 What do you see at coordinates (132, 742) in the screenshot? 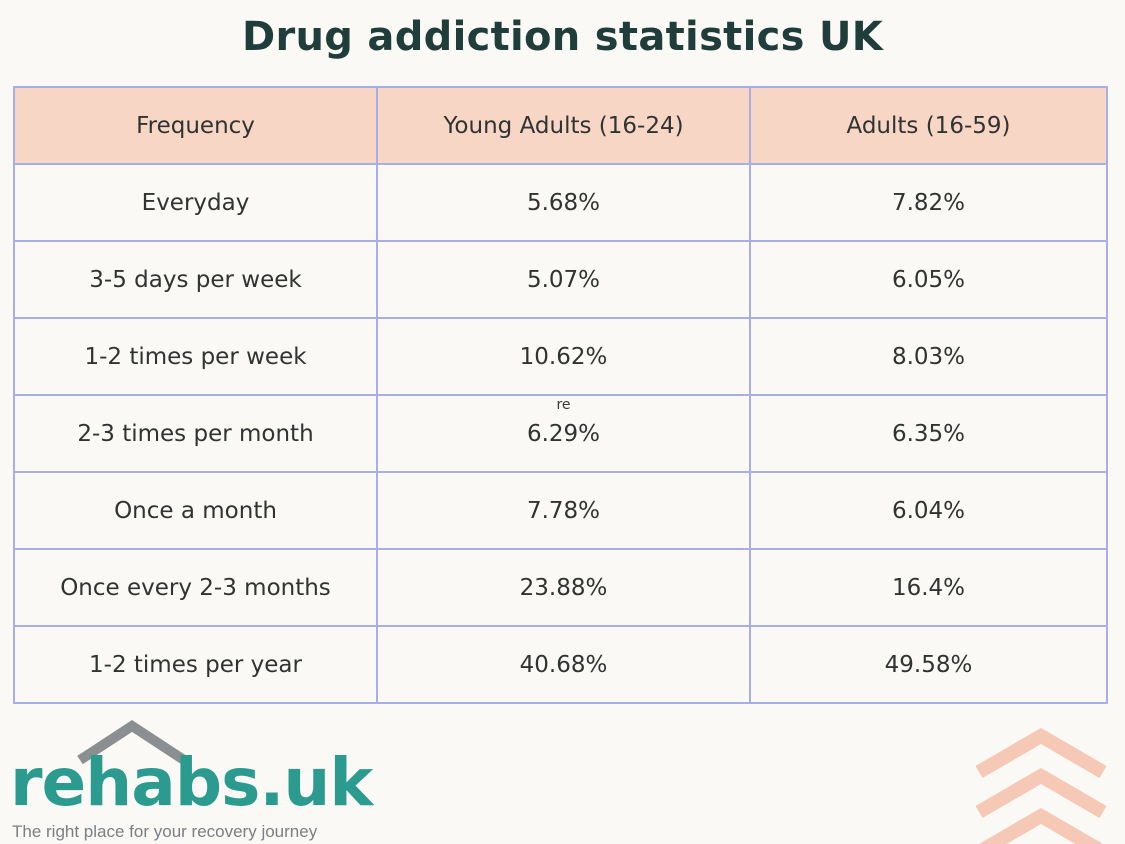
I see `house-roof-icon` at bounding box center [132, 742].